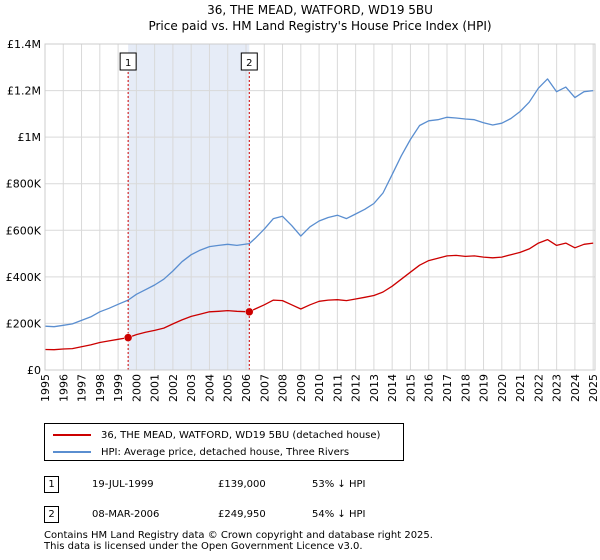  I want to click on x-tick-label: 2007, so click(264, 388).